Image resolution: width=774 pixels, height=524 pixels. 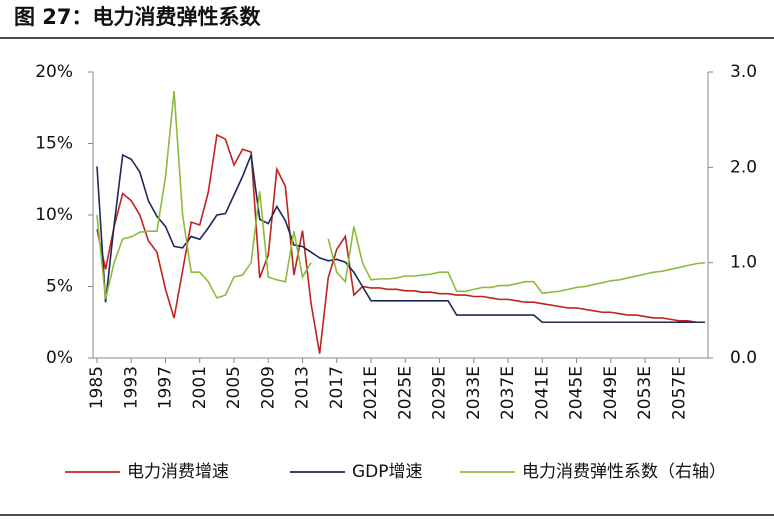 I want to click on legend-label: 电力消费增速, so click(x=178, y=472).